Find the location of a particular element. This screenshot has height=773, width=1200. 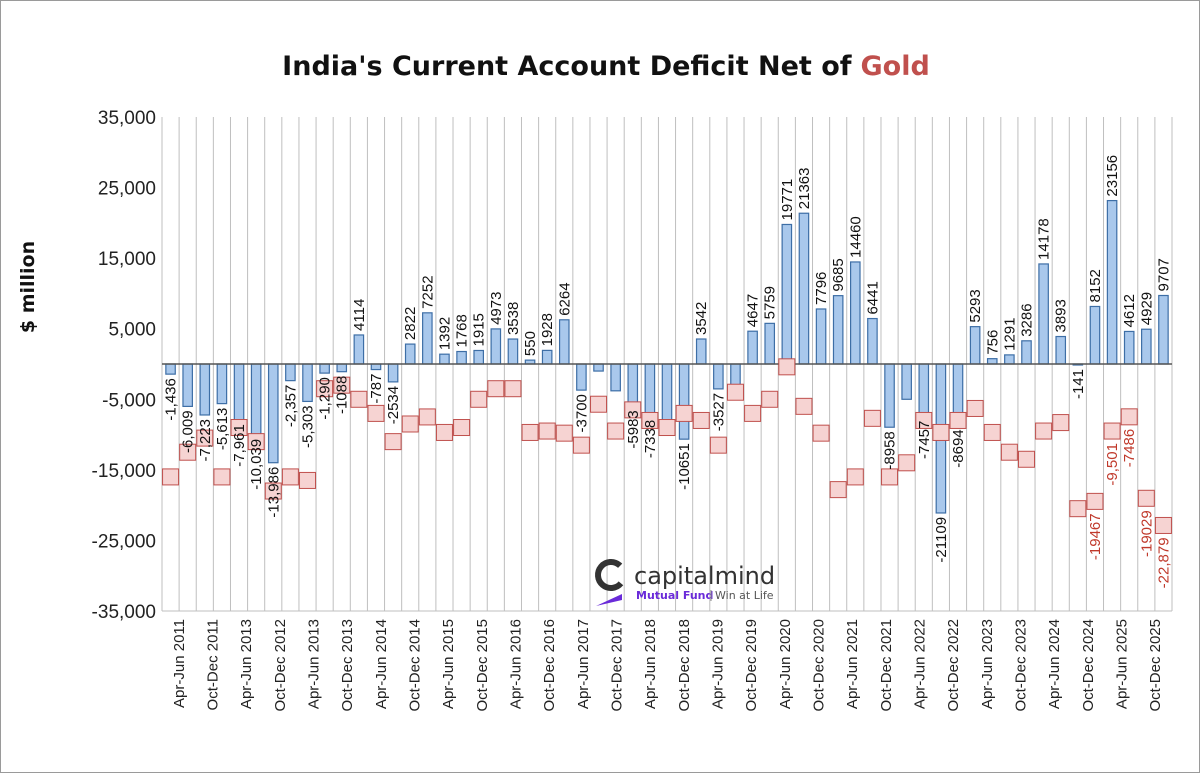

x-tick-label: Apr-Jun 2017 is located at coordinates (583, 664).